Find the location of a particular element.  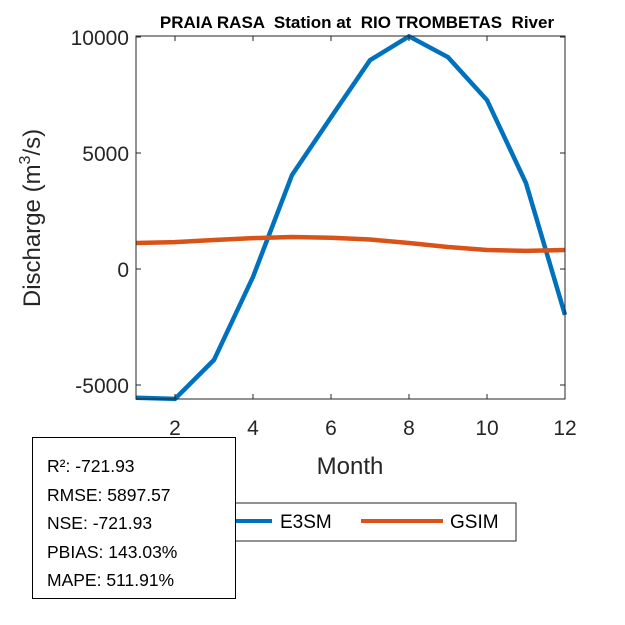

y-tick-label: -5000 is located at coordinates (102, 386).